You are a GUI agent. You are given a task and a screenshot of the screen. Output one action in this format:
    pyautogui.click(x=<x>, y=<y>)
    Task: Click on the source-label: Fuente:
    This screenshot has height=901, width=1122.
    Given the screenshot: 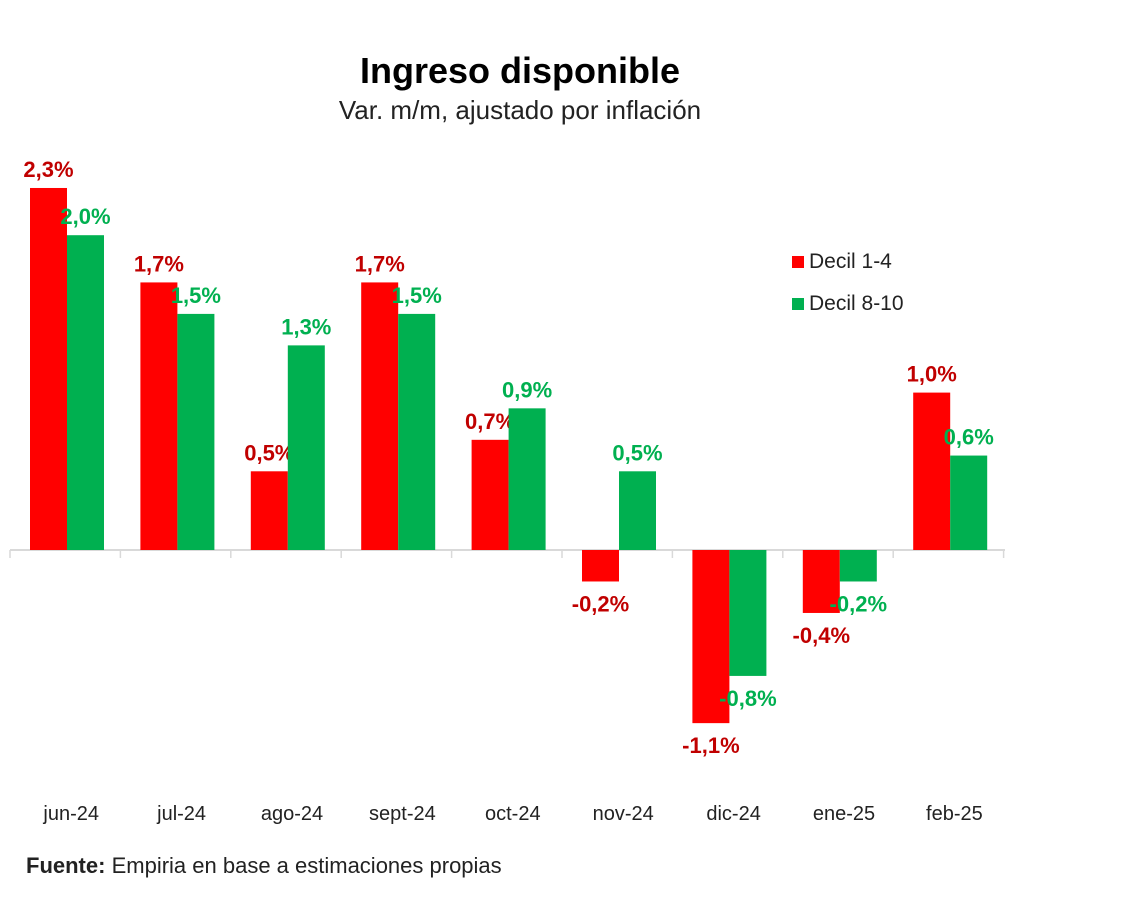 What is the action you would take?
    pyautogui.click(x=66, y=865)
    